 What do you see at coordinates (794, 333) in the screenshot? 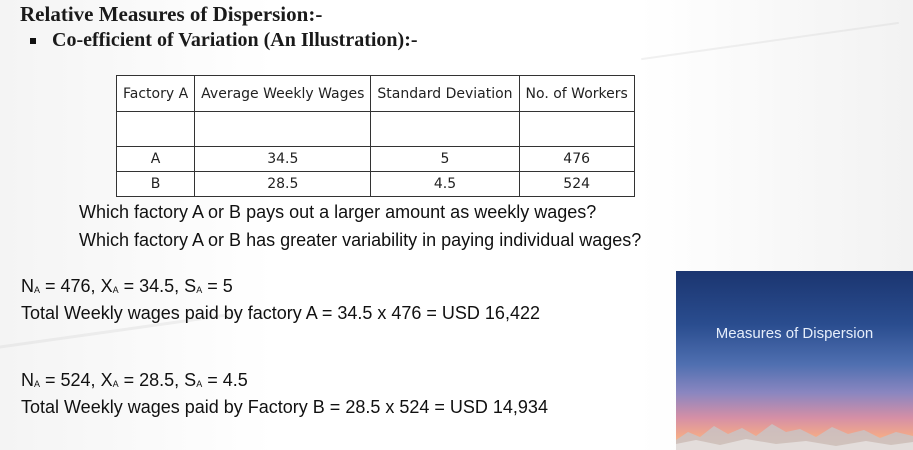
I see `thumbnail-title: Measures of Dispersion` at bounding box center [794, 333].